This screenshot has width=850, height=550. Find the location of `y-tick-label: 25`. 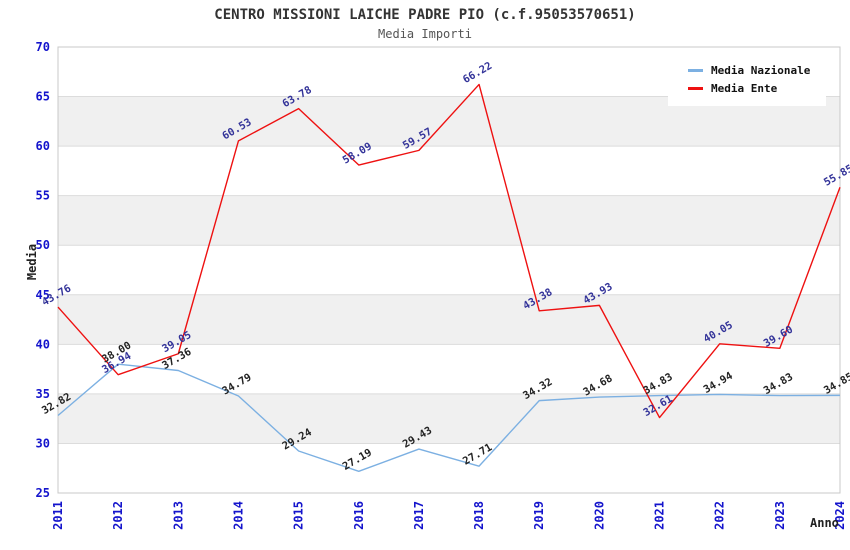

y-tick-label: 25 is located at coordinates (43, 493).